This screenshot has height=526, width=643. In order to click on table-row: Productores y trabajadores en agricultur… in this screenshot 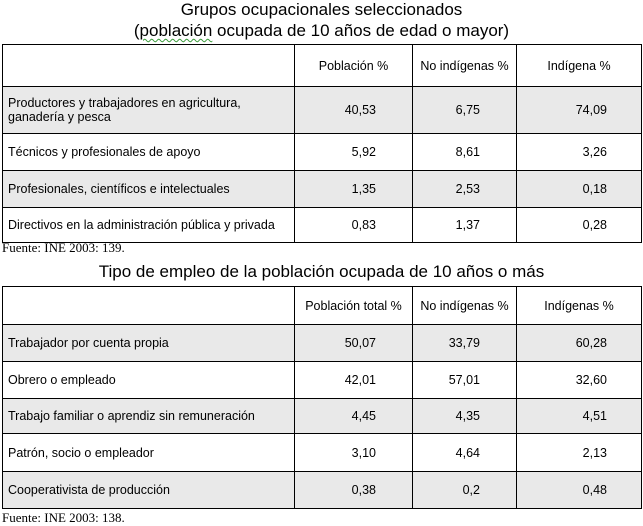, I will do `click(322, 110)`.